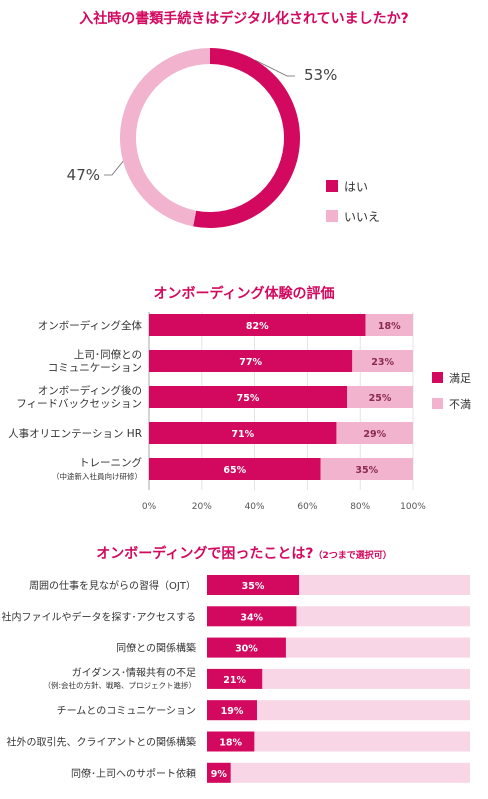 The width and height of the screenshot is (488, 799). Describe the element at coordinates (356, 187) in the screenshot. I see `donut-legend-label-0: はい` at that location.